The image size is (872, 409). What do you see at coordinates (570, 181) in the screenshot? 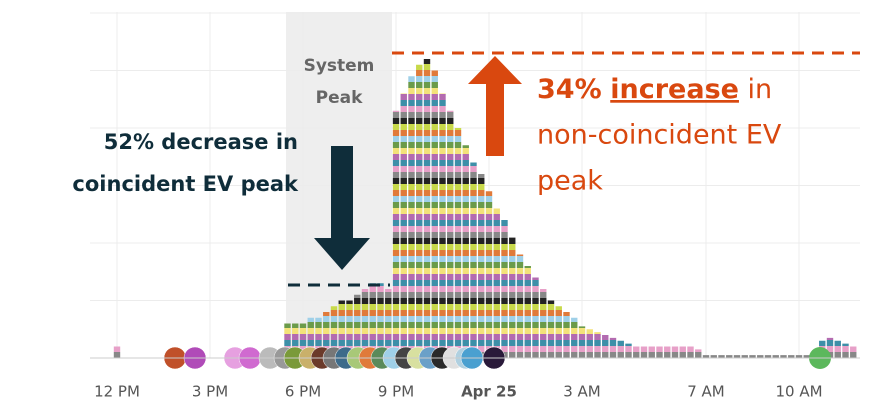
I see `annotation: peak` at bounding box center [570, 181].